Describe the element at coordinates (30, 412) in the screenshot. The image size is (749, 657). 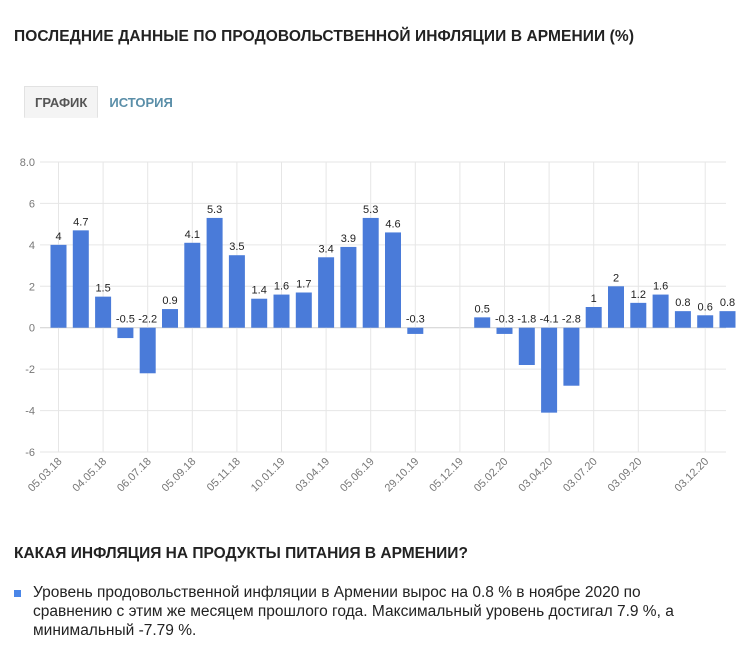
I see `y-tick-label: -4` at that location.